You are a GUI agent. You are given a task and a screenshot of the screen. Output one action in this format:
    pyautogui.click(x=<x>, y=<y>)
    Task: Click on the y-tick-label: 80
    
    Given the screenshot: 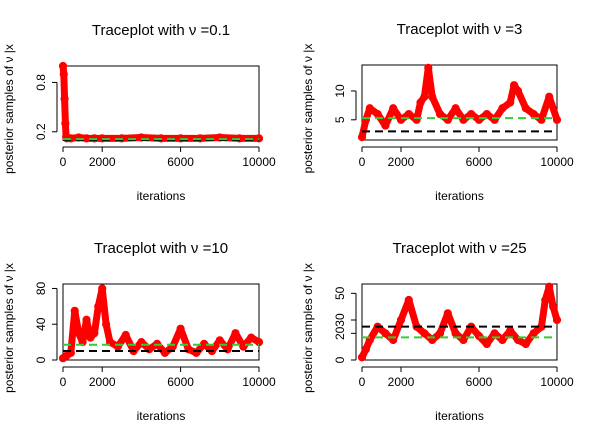 What is the action you would take?
    pyautogui.click(x=41, y=288)
    